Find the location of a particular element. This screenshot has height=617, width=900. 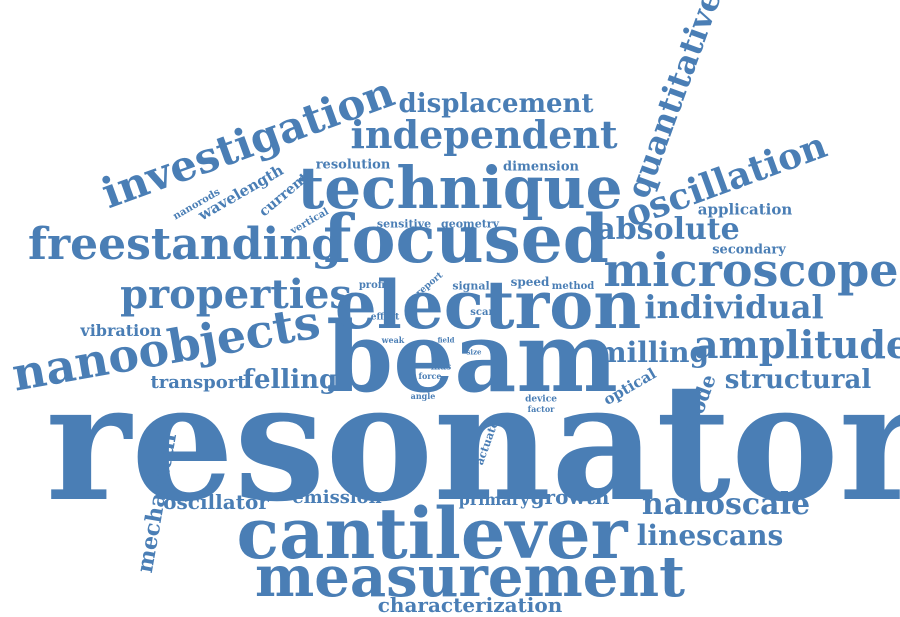

word-amplitude: amplitude is located at coordinates (796, 344).